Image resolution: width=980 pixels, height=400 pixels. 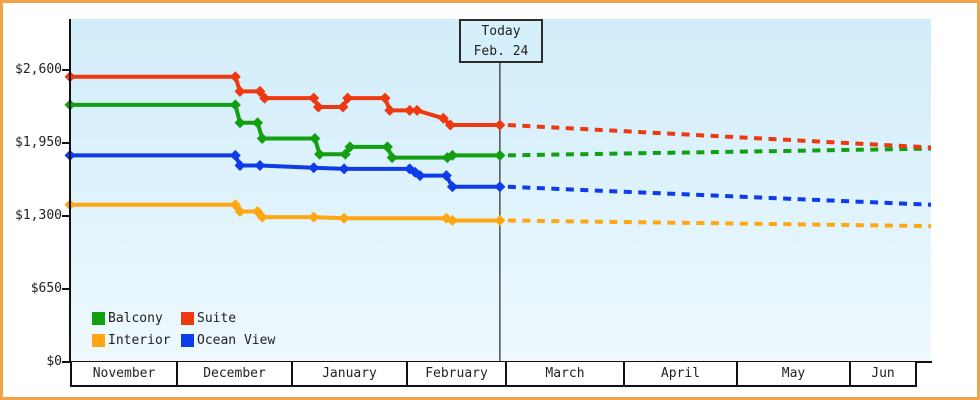 I want to click on y-axis-tick-label: $0, so click(x=54, y=361).